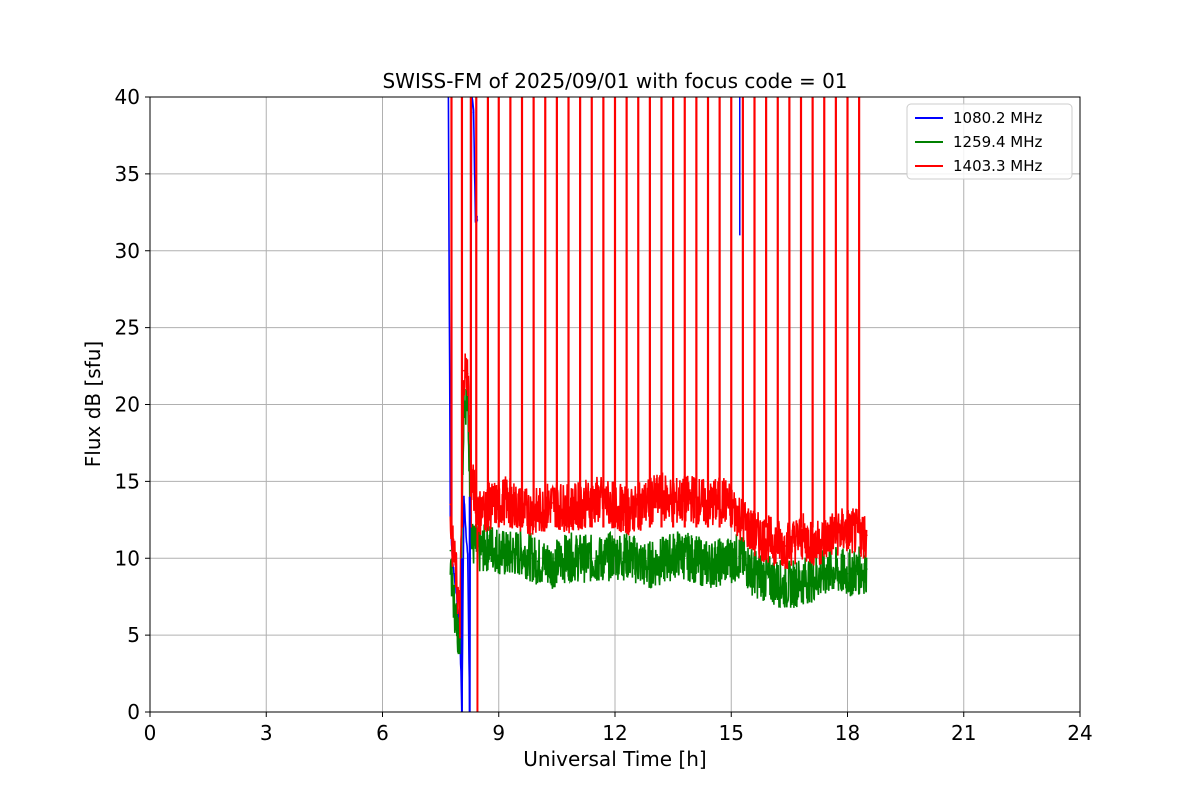 The height and width of the screenshot is (804, 1200). What do you see at coordinates (382, 733) in the screenshot?
I see `x-tick-label: 6` at bounding box center [382, 733].